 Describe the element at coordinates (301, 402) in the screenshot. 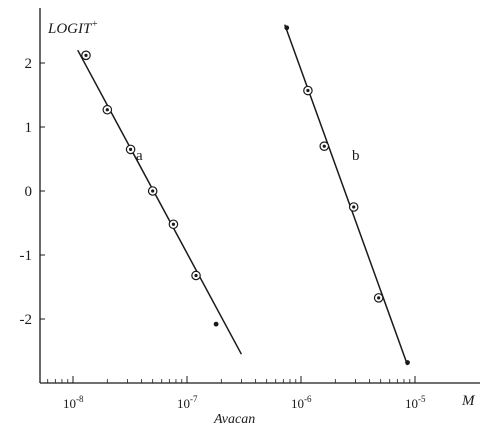

I see `x-tick-label: 10⁻⁶` at that location.